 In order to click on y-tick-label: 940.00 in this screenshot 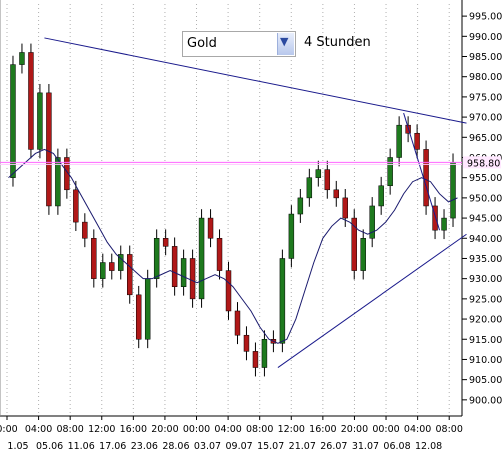, I will do `click(485, 239)`.